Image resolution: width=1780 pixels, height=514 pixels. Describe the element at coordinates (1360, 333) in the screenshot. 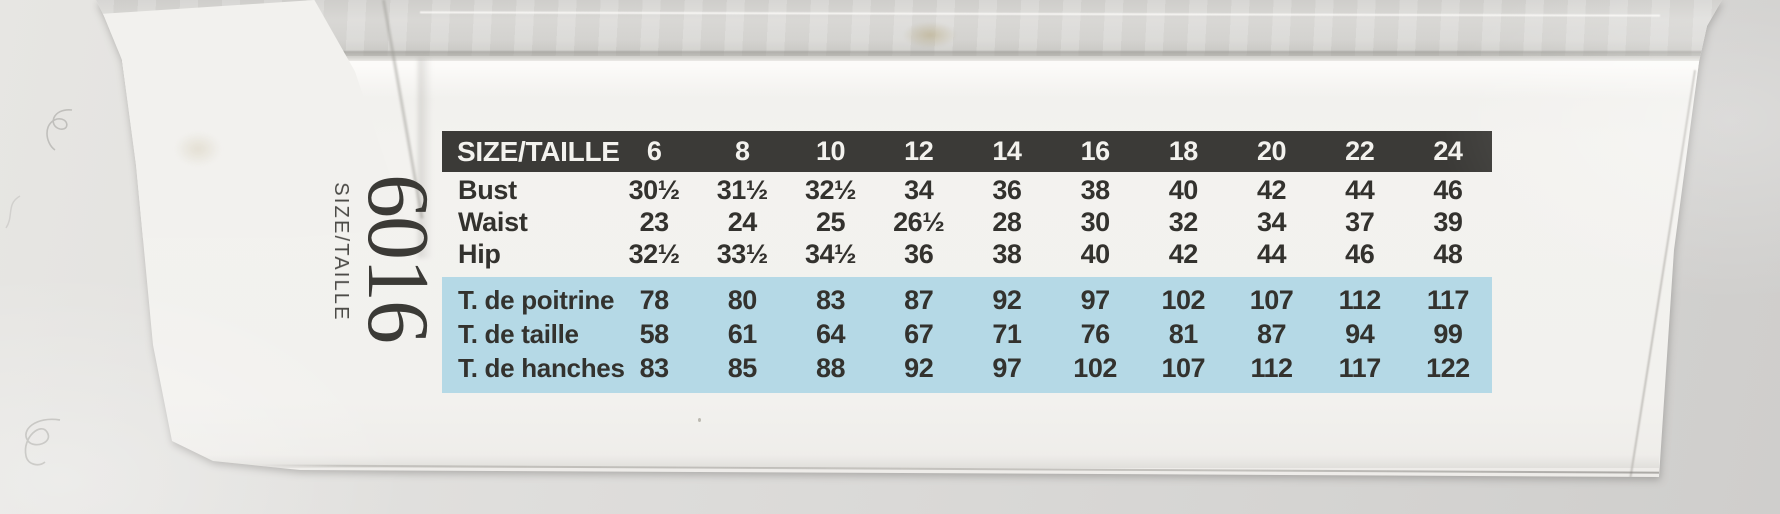

I see `measurement-cell: 94` at that location.